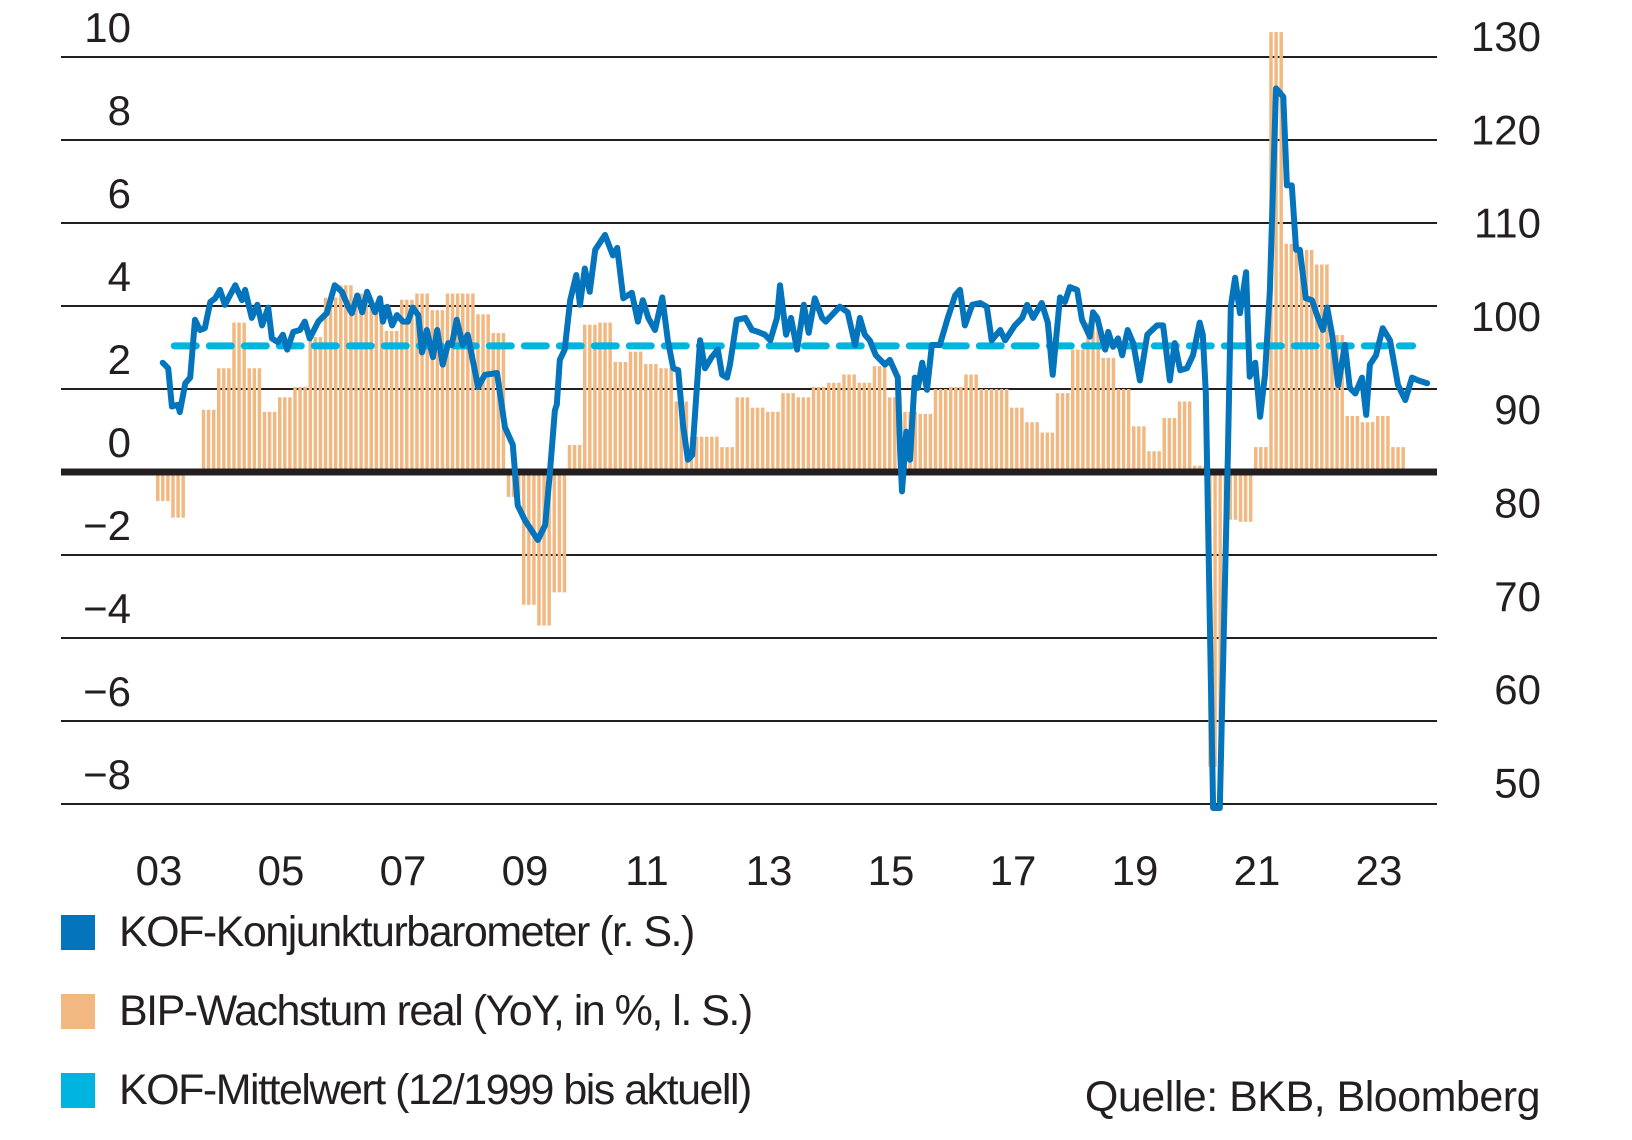 The image size is (1632, 1140). I want to click on y-left-tick-label: 2, so click(119, 359).